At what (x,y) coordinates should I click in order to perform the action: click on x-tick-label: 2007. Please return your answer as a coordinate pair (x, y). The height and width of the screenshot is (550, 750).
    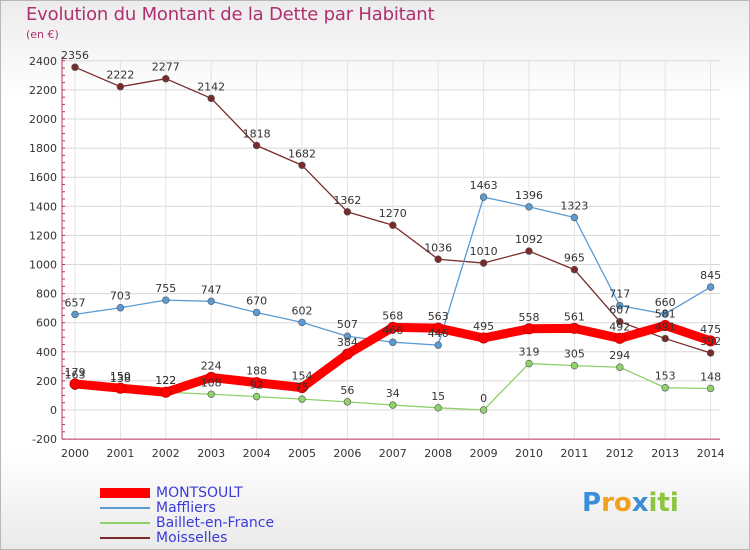
    Looking at the image, I should click on (393, 453).